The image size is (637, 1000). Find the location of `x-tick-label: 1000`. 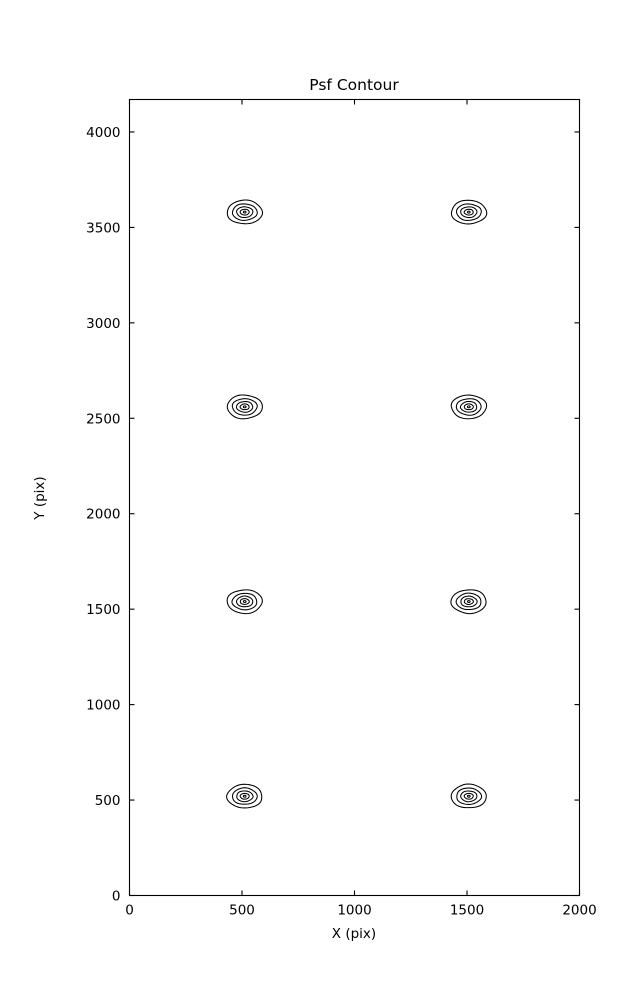

x-tick-label: 1000 is located at coordinates (354, 911).